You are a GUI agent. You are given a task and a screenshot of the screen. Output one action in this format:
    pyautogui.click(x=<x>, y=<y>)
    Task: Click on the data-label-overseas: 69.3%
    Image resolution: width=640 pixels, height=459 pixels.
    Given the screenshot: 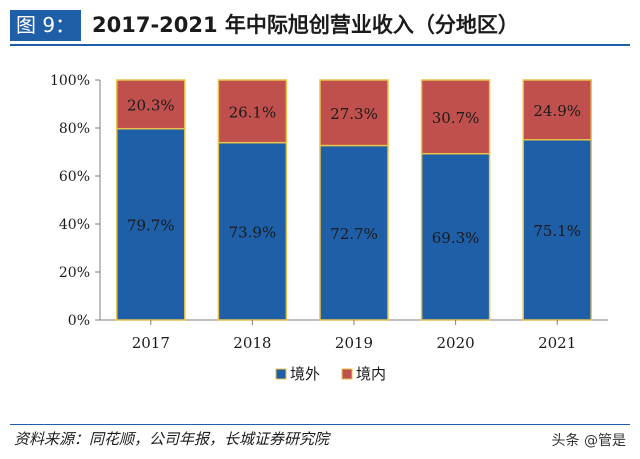 What is the action you would take?
    pyautogui.click(x=456, y=238)
    